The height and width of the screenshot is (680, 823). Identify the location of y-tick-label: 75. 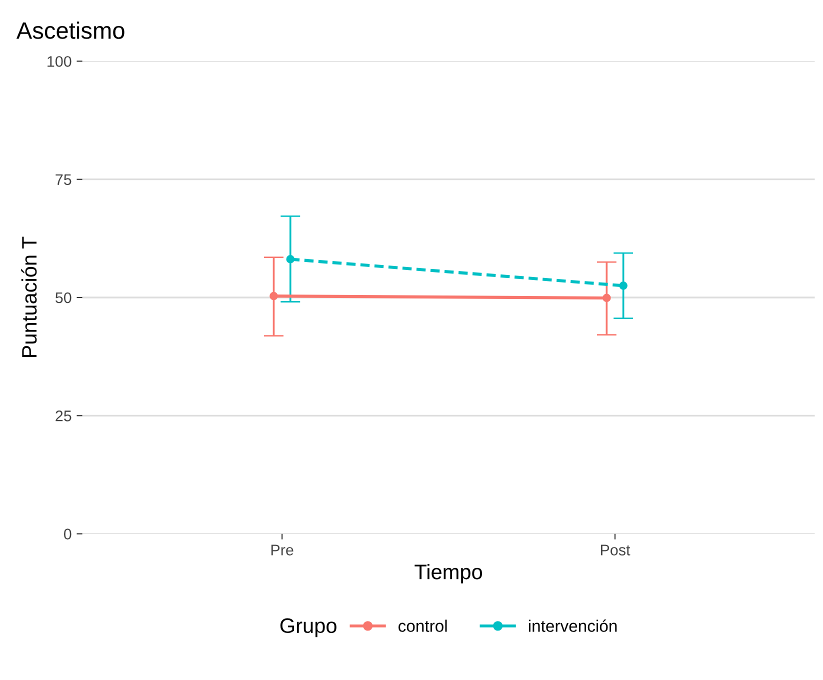
(64, 180).